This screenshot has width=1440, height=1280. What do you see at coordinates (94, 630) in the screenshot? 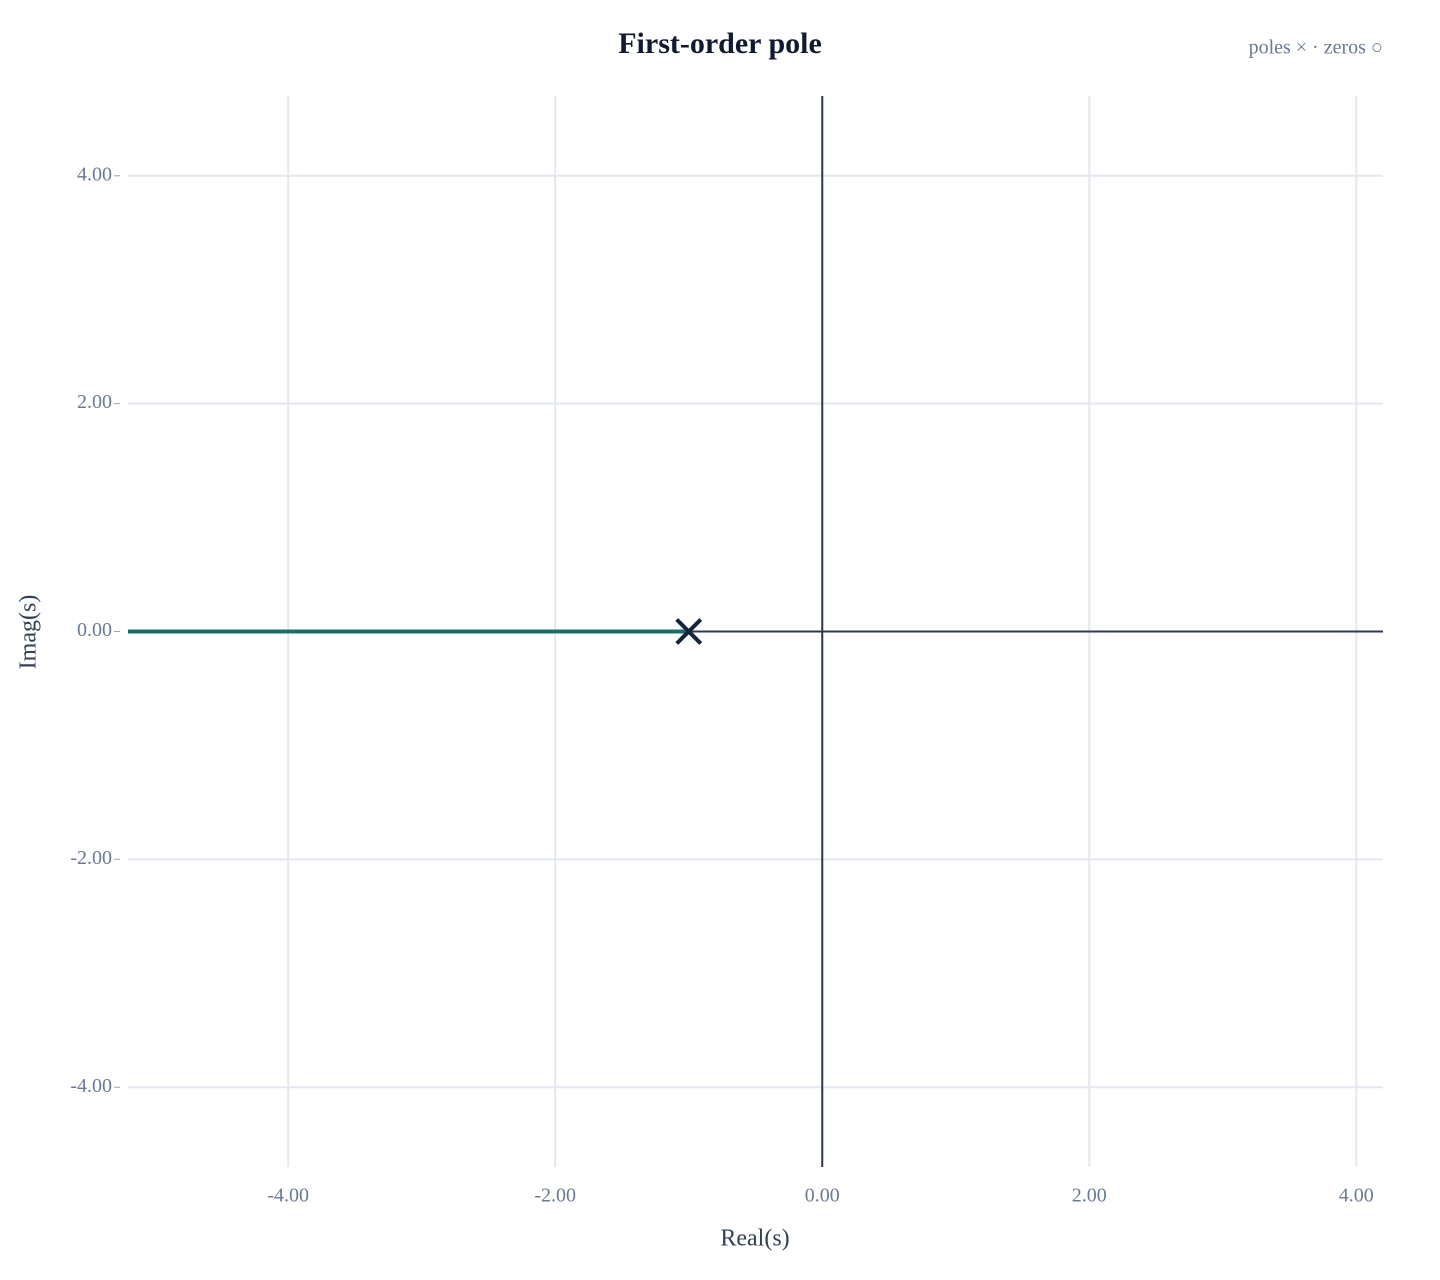
I see `y-tick-label: 0.00` at bounding box center [94, 630].